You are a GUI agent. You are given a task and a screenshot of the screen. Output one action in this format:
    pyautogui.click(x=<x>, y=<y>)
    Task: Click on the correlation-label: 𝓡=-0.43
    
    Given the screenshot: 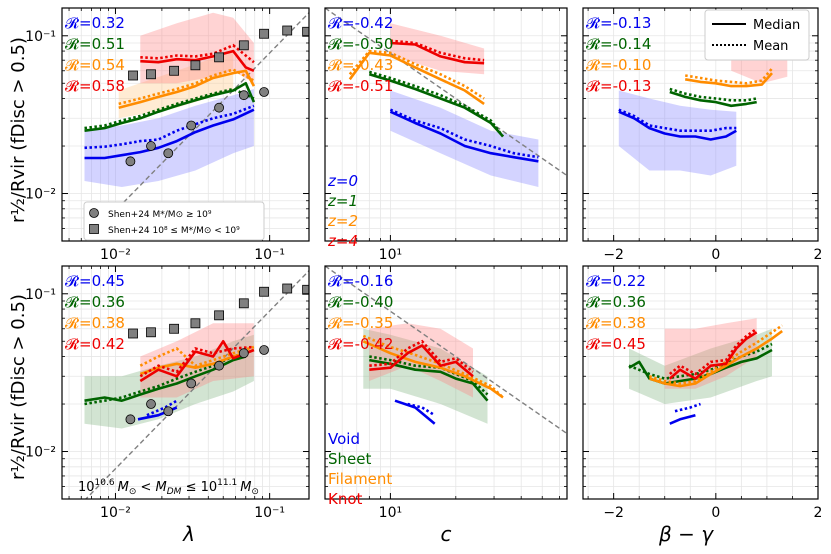 What is the action you would take?
    pyautogui.click(x=360, y=65)
    